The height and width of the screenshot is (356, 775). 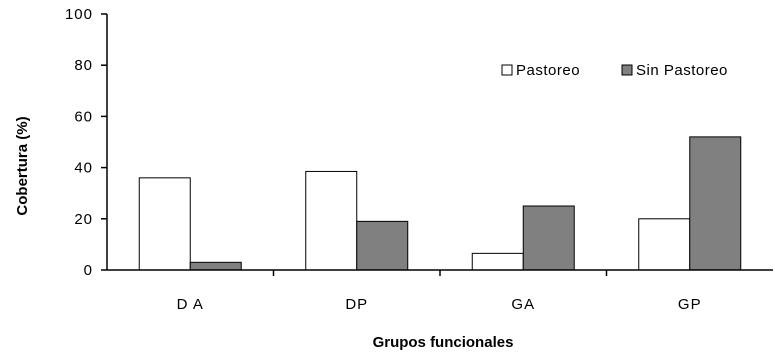 I want to click on y-axis-title: Cobertura (%), so click(x=22, y=165).